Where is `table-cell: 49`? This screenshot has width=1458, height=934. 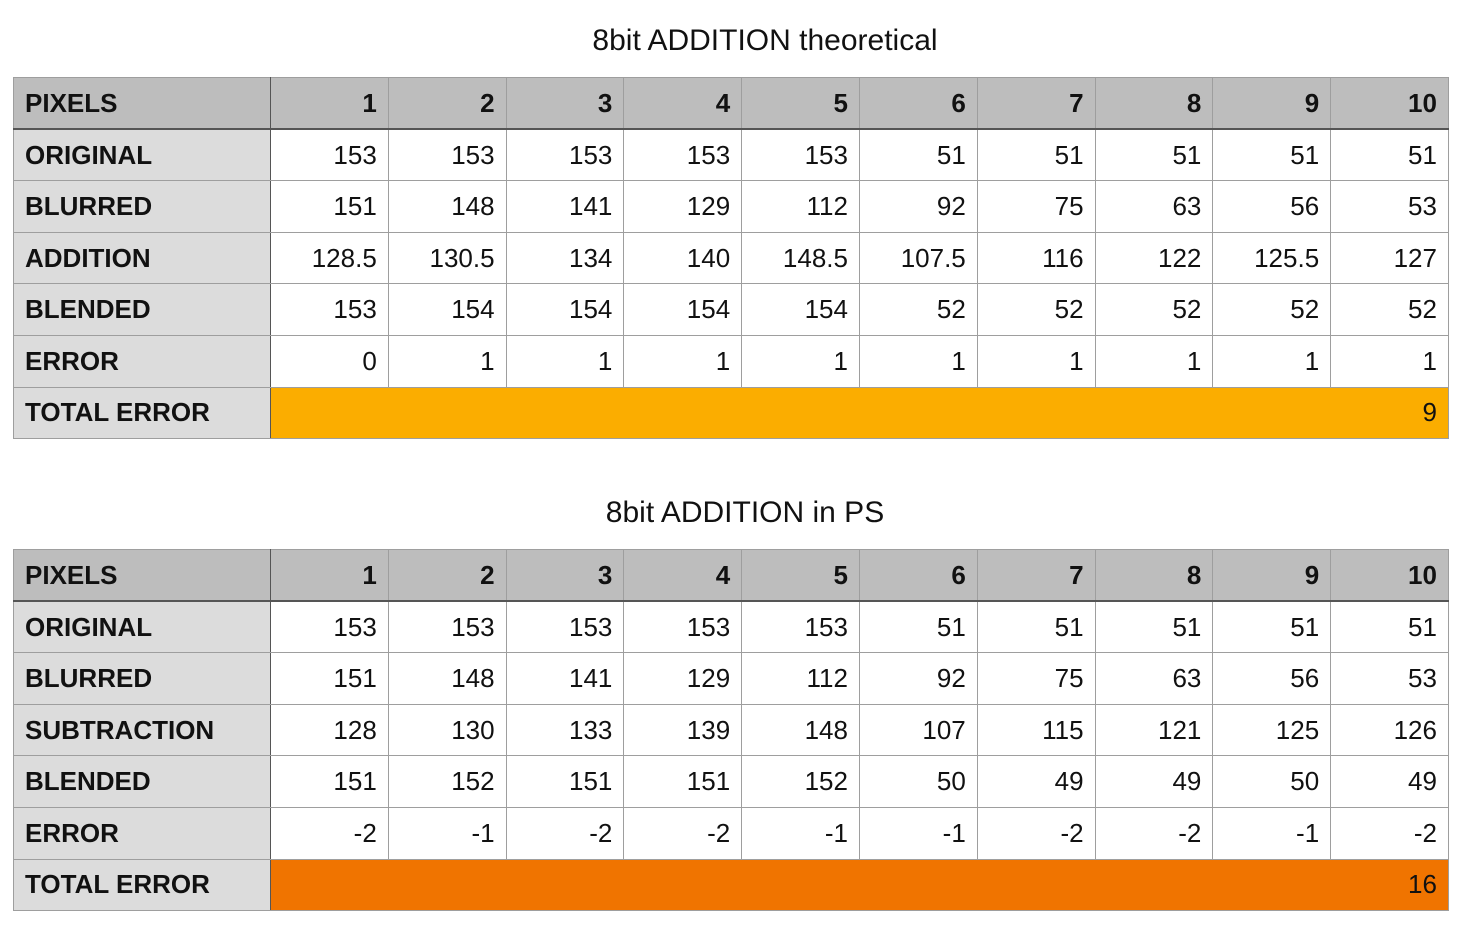
table-cell: 49 is located at coordinates (1154, 781).